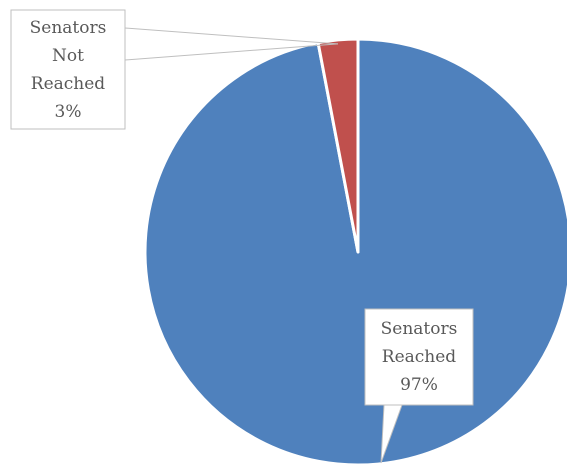 This screenshot has width=567, height=466. I want to click on callout-label-line-2-reached: Reached, so click(419, 357).